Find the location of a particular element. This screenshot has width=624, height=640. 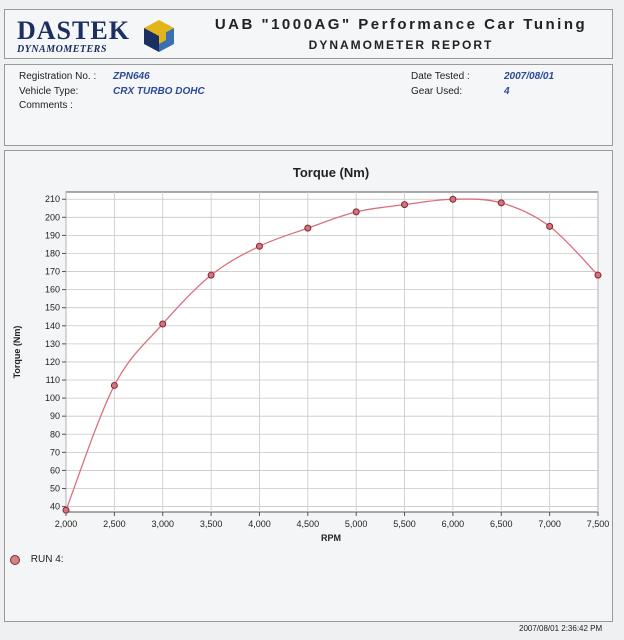

x-tick-label: 6,000 is located at coordinates (453, 524).